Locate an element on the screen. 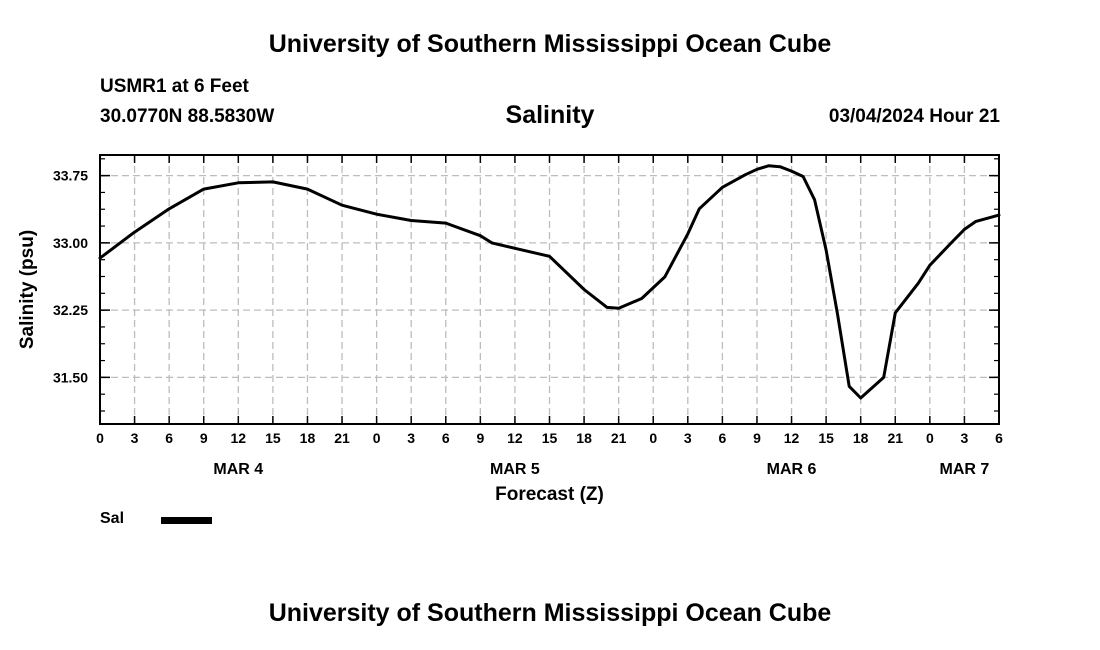  x-day-label: MAR 5 is located at coordinates (515, 469).